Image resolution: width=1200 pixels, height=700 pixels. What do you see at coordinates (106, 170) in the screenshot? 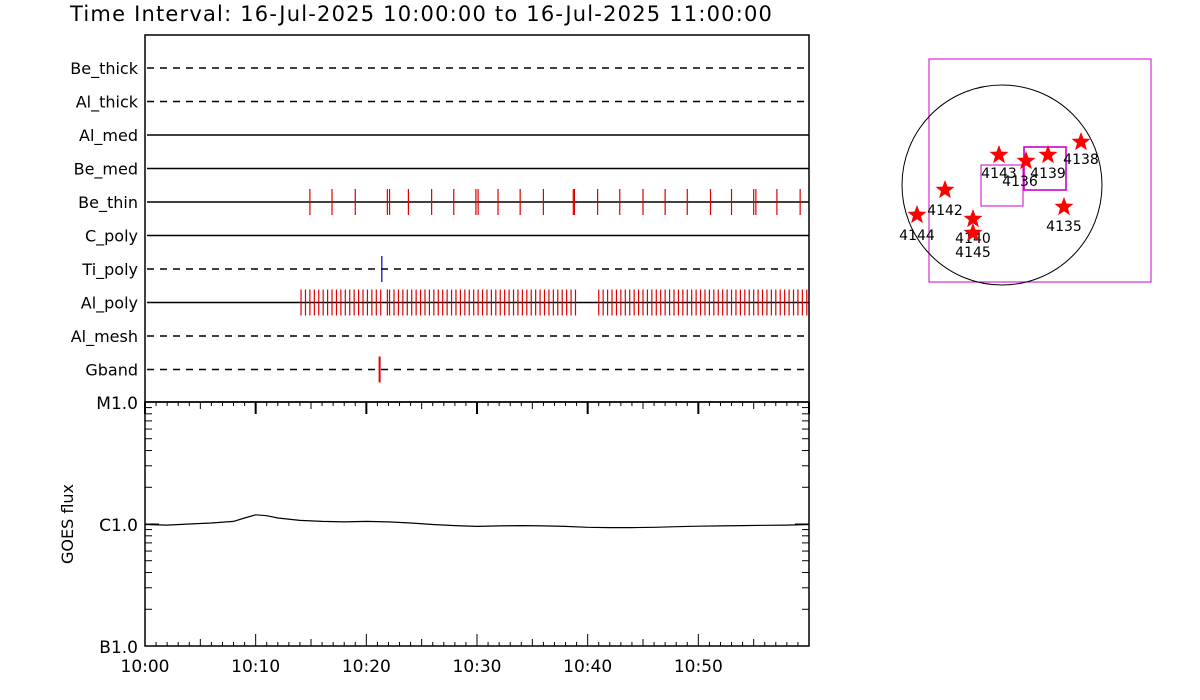
I see `channel-label: Be_med` at bounding box center [106, 170].